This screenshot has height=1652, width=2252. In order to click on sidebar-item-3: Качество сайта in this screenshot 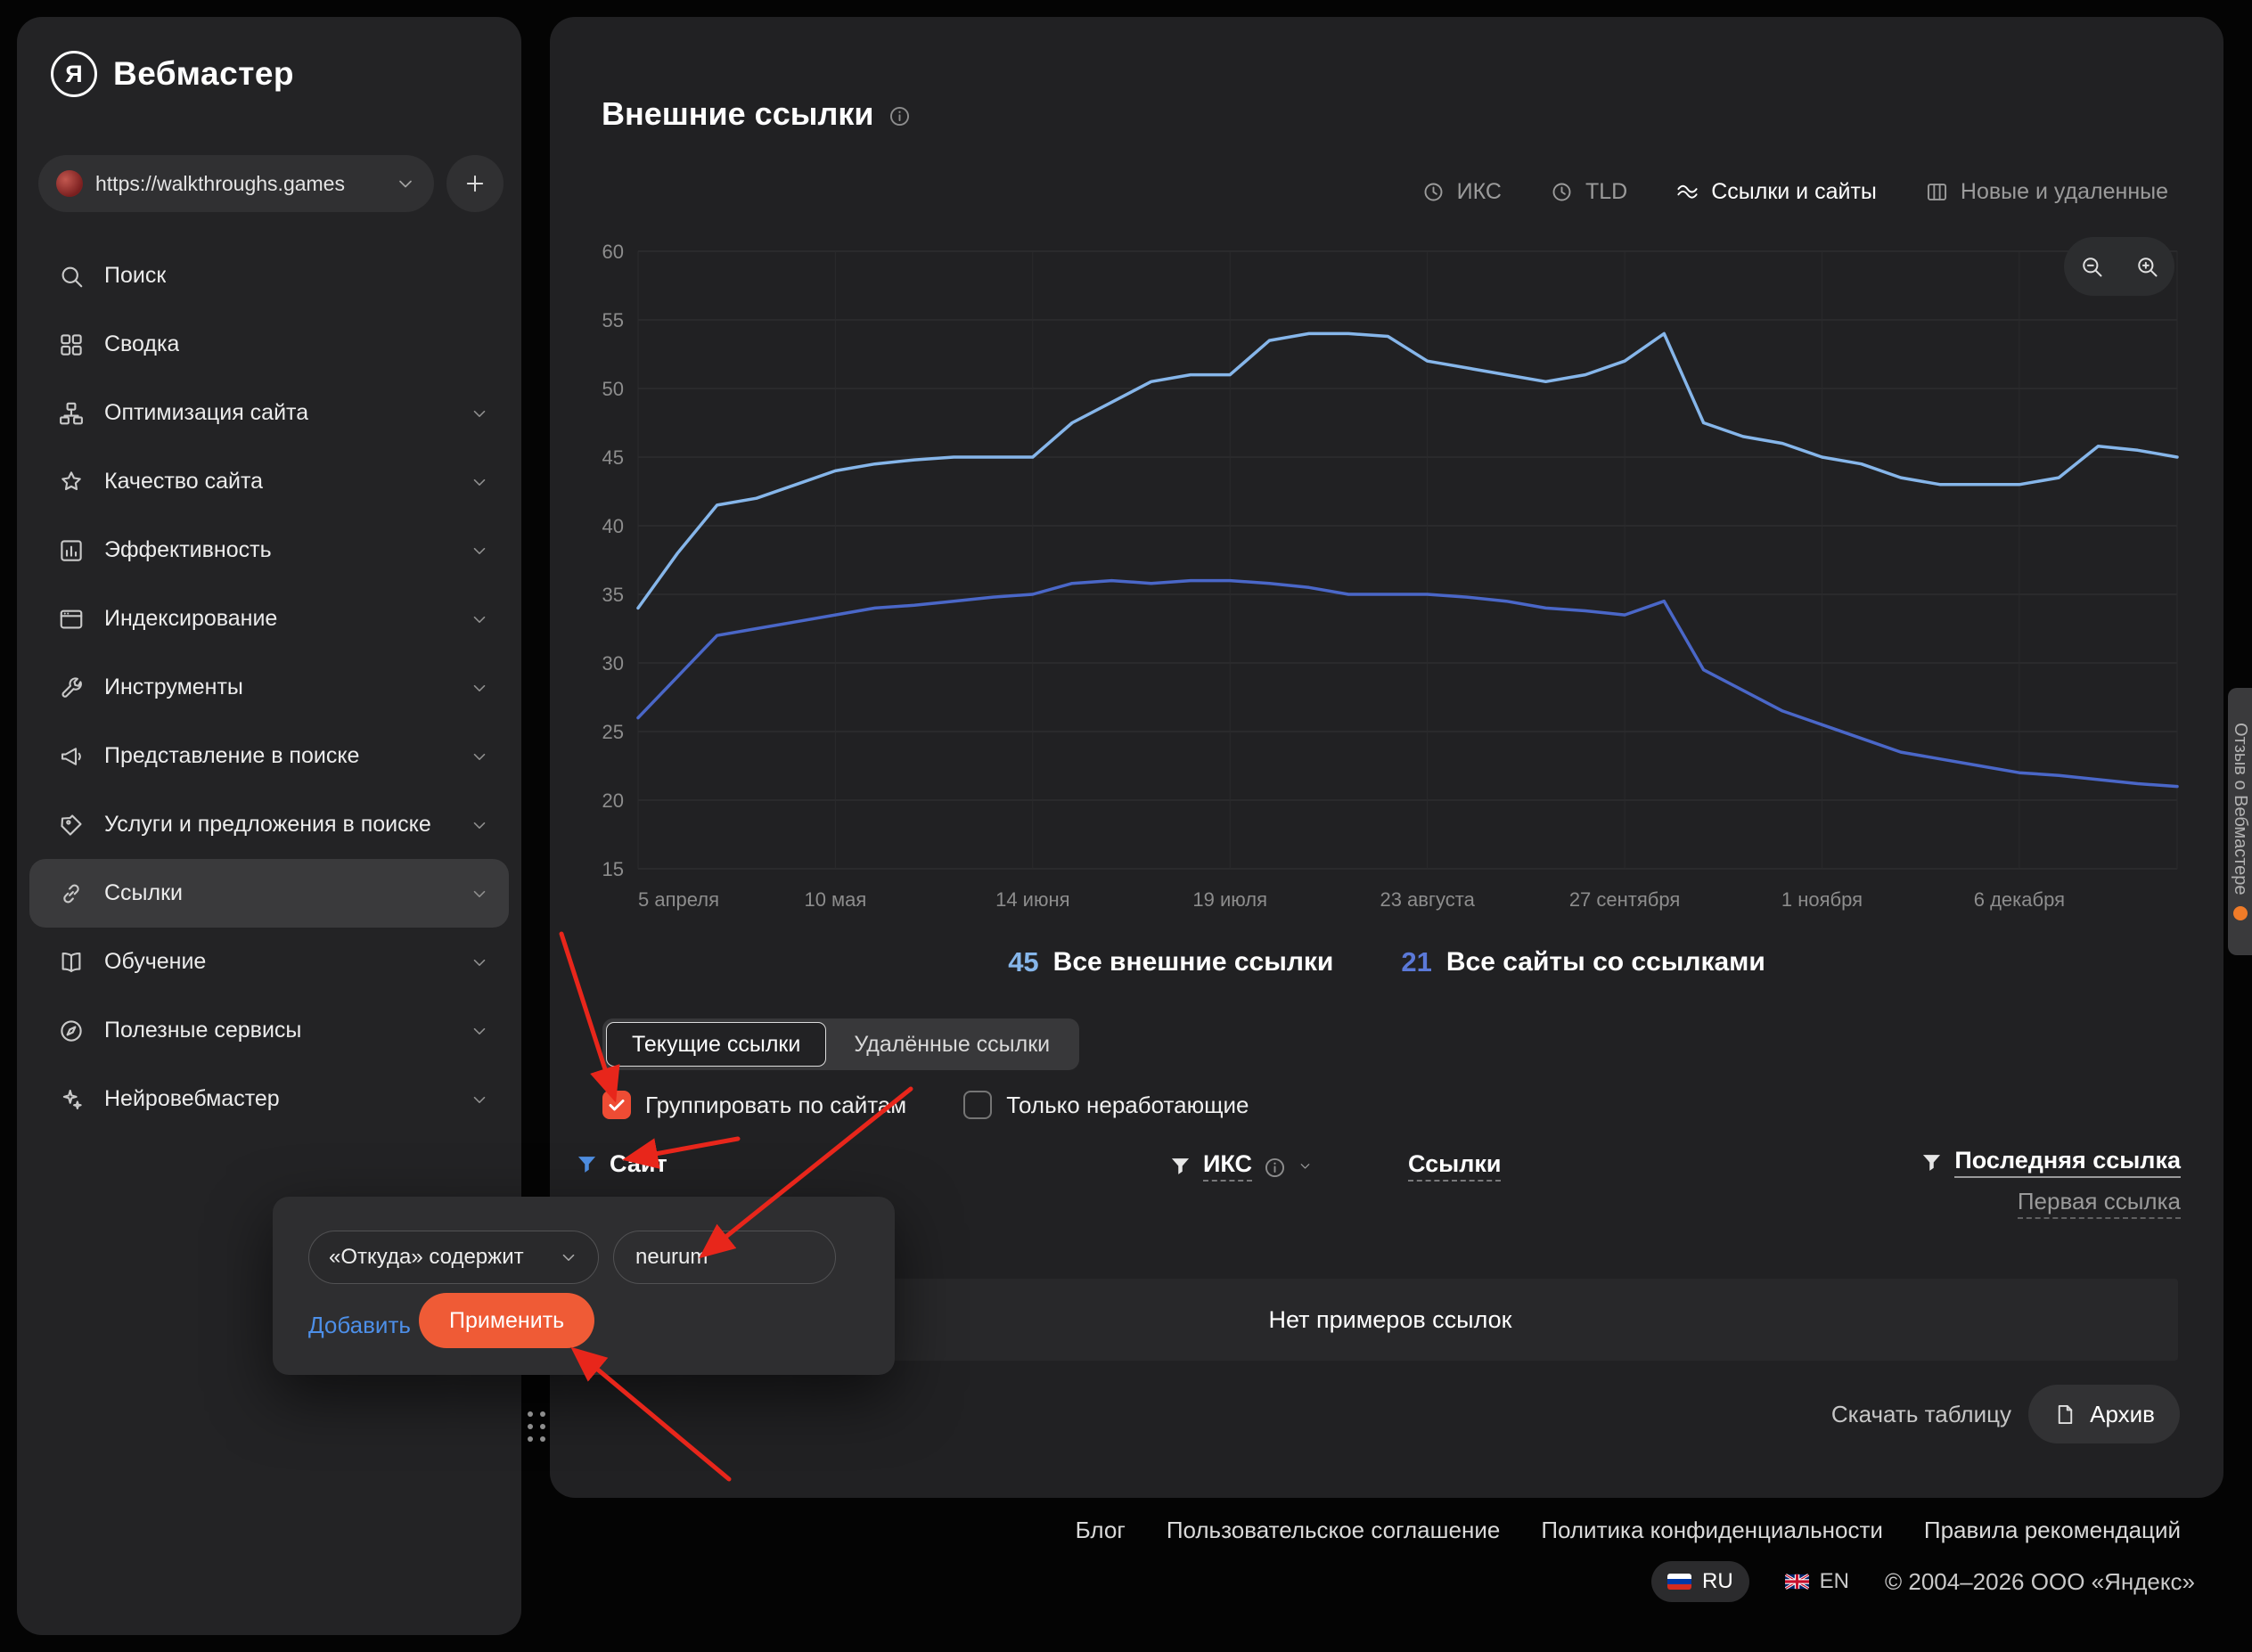, I will do `click(269, 481)`.